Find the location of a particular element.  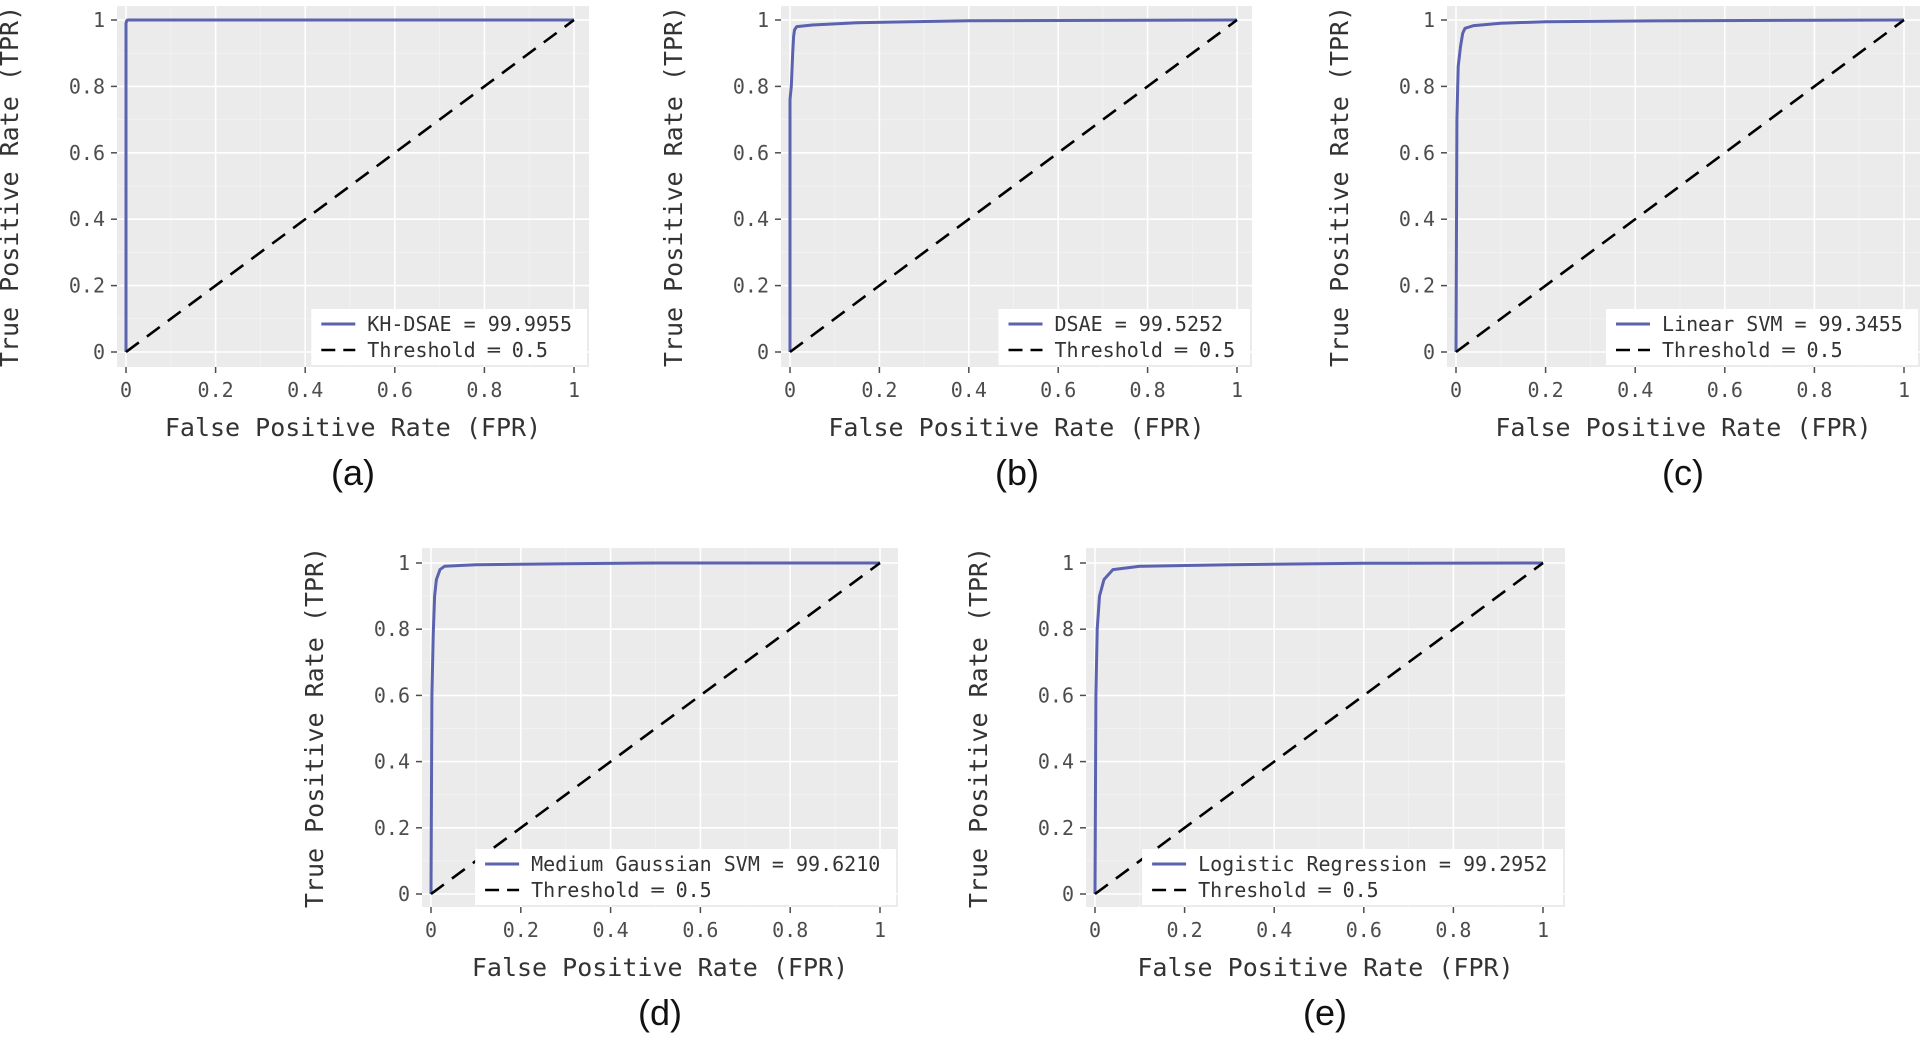

legend-label: DSAE = 99.5252 is located at coordinates (1139, 324).